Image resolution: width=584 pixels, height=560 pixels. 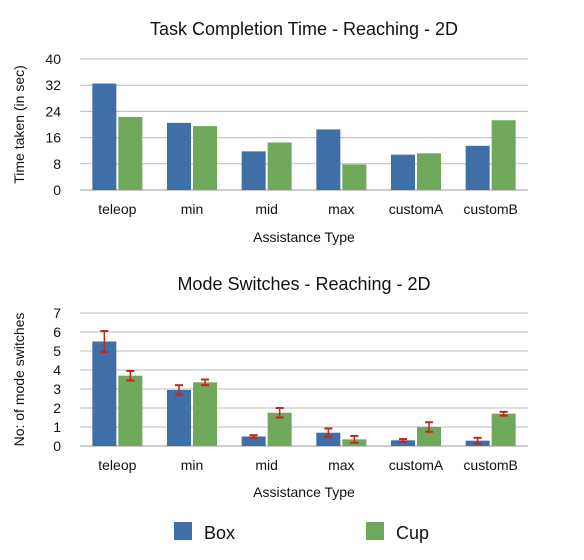 What do you see at coordinates (205, 382) in the screenshot?
I see `error-bar-cup-min` at bounding box center [205, 382].